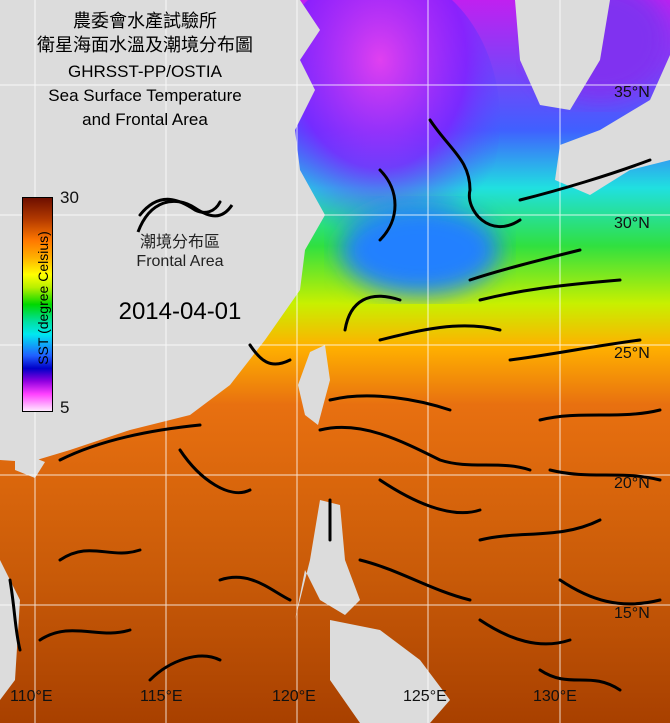 The image size is (670, 723). What do you see at coordinates (632, 223) in the screenshot?
I see `lat-label: 30°N` at bounding box center [632, 223].